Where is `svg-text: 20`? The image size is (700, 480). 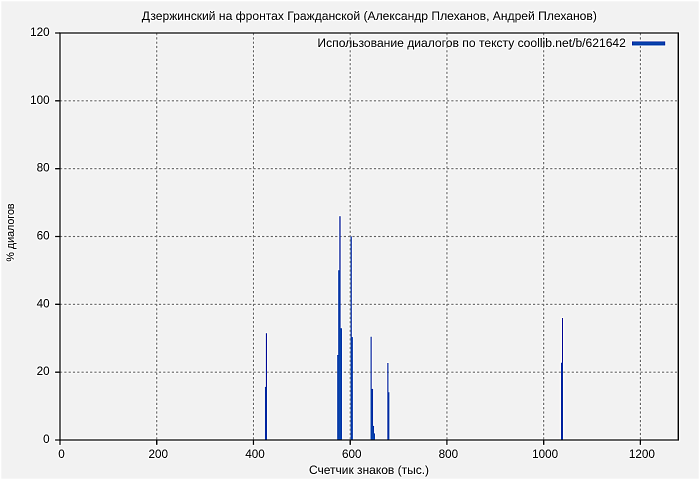 svg-text: 20 is located at coordinates (44, 371).